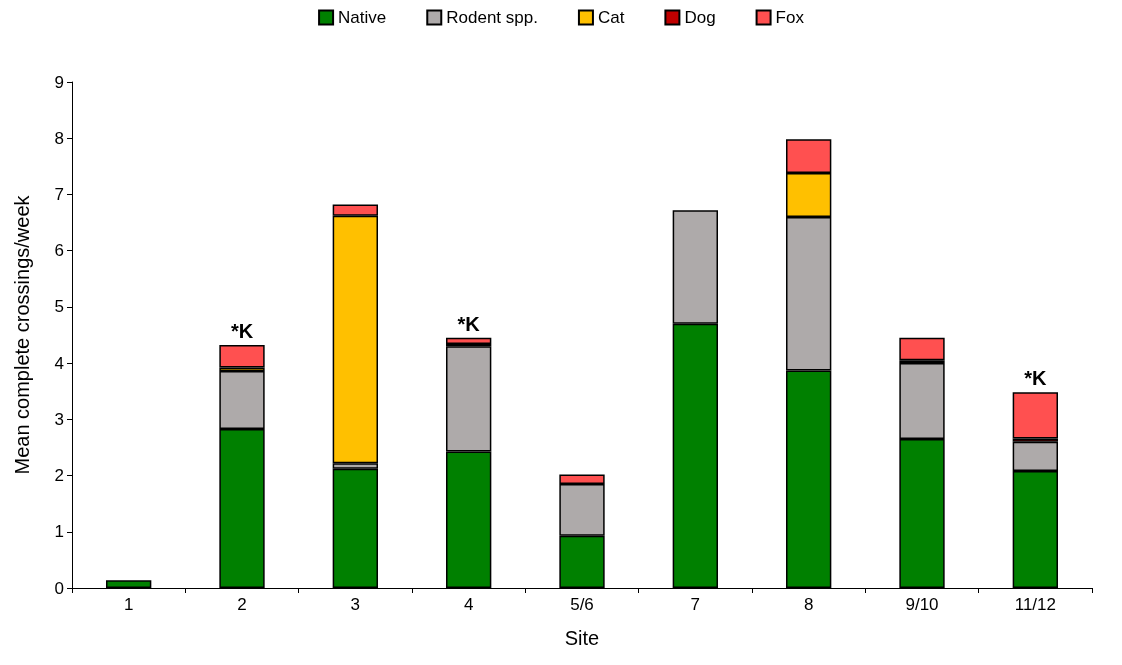 This screenshot has width=1122, height=665. Describe the element at coordinates (492, 17) in the screenshot. I see `legend-label: Rodent spp.` at that location.